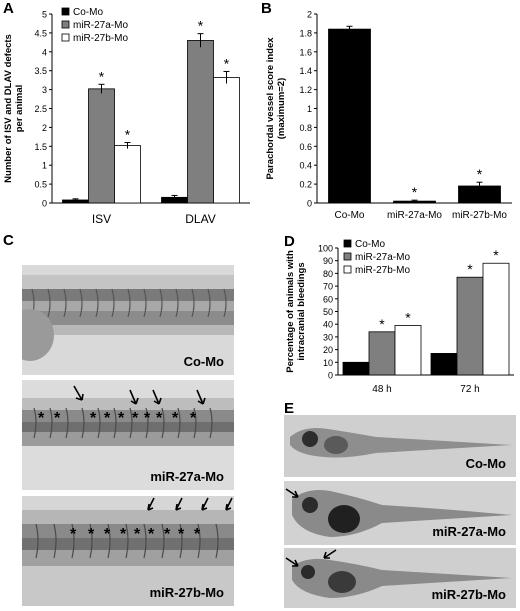 Image resolution: width=520 pixels, height=611 pixels. I want to click on micrograph-e-co-mo: Co-Mo, so click(400, 446).